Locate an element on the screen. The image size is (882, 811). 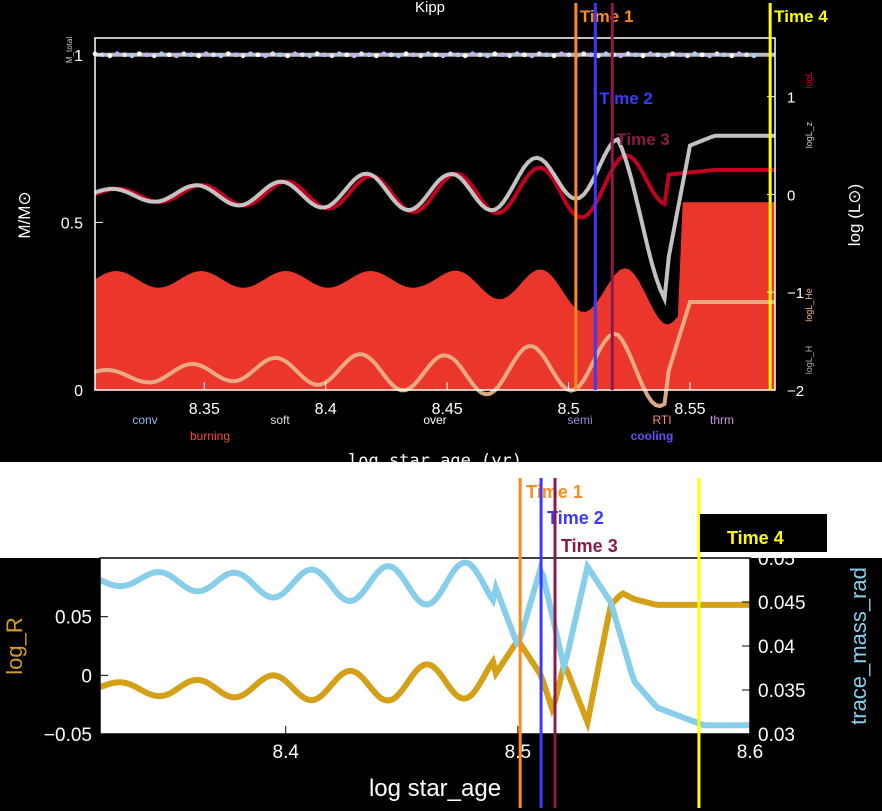
mtotal-label: M_total is located at coordinates (69, 50).